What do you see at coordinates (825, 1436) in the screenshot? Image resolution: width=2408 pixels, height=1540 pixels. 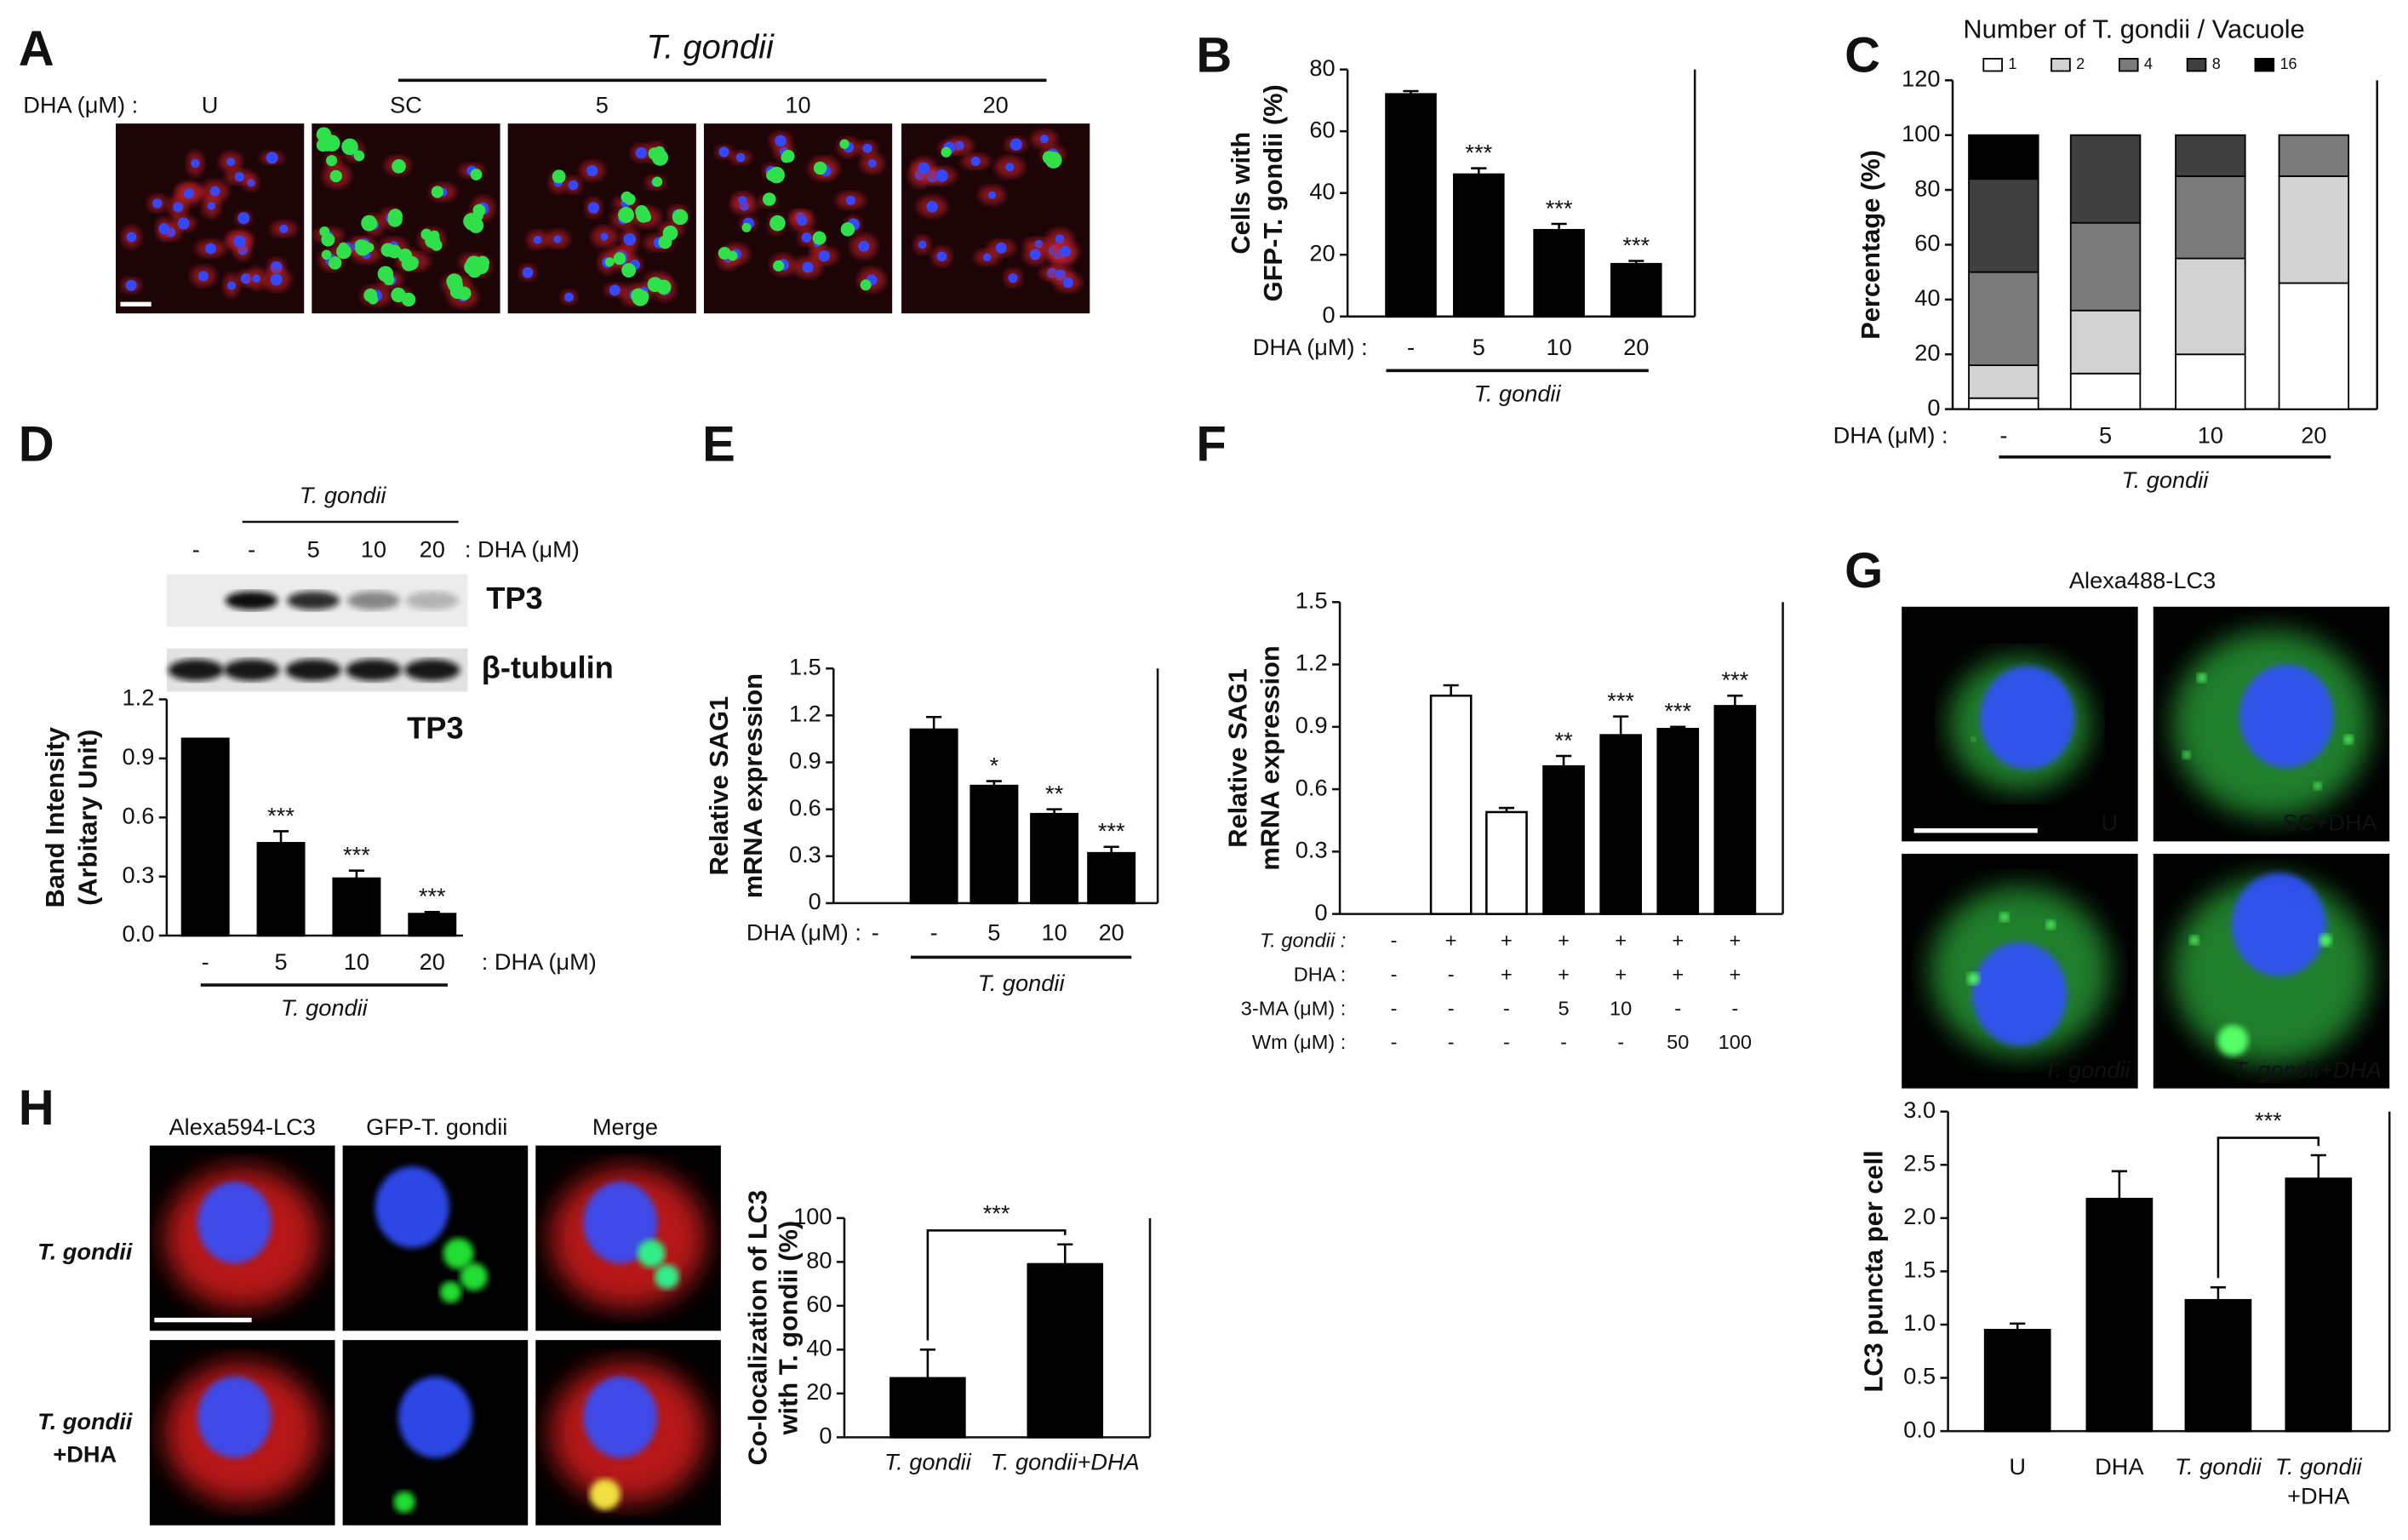 I see `y-tick-label: 0` at bounding box center [825, 1436].